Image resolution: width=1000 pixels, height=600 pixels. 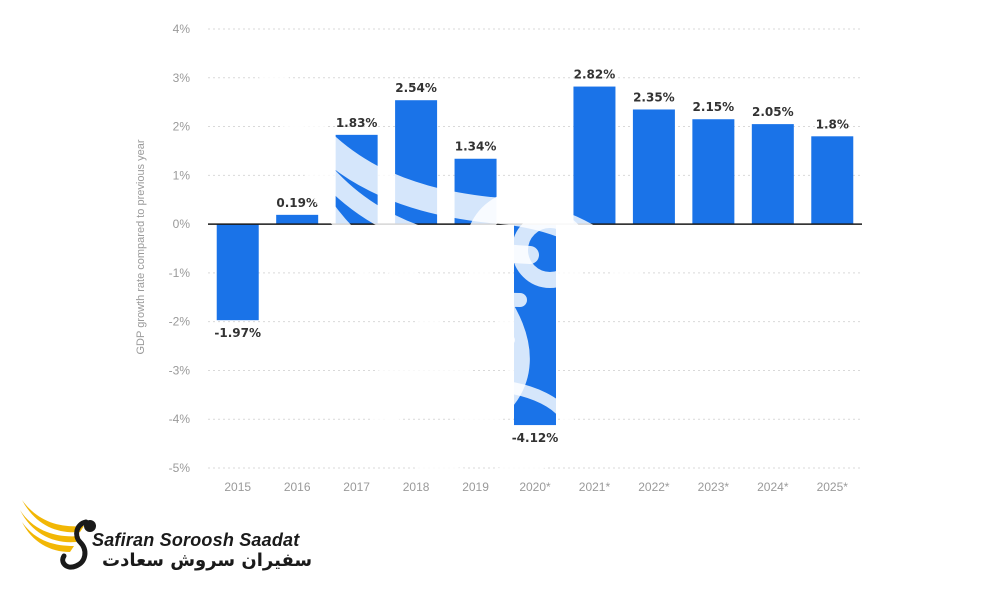 I want to click on data-label: 2.05%, so click(x=773, y=112).